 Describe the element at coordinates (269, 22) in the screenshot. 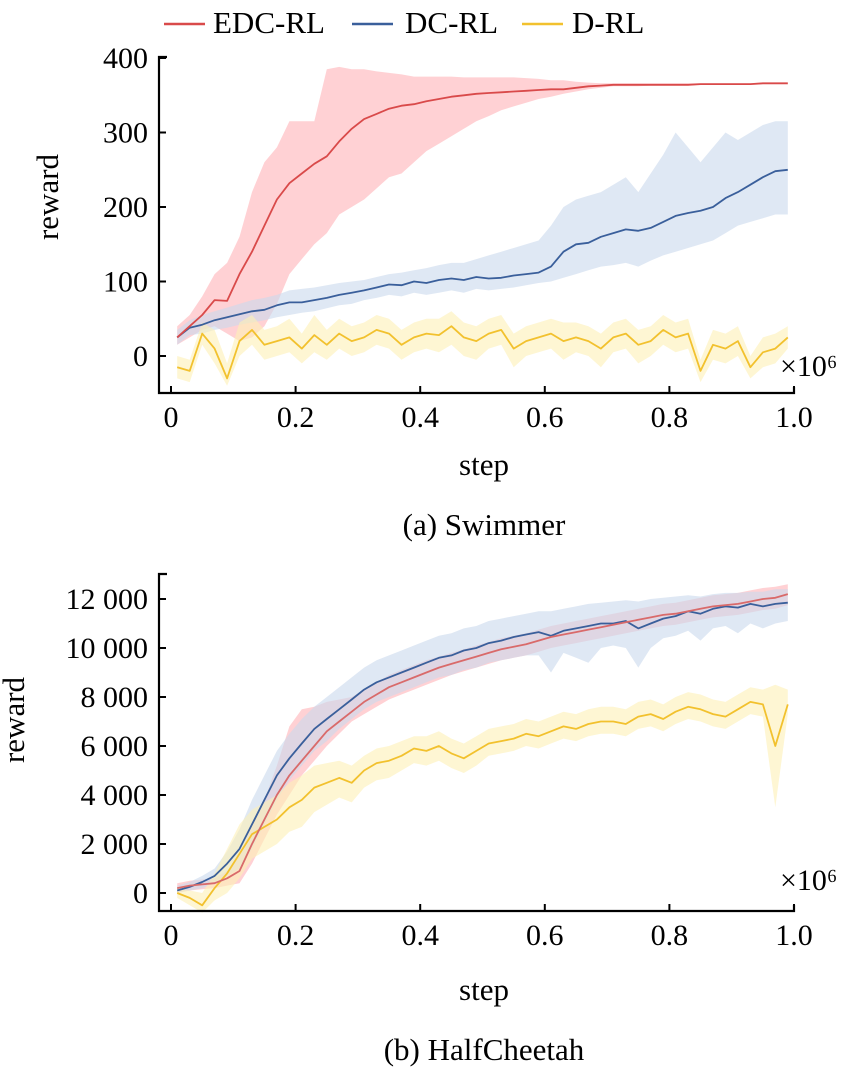

I see `legend-label-edc-rl: EDC-RL` at that location.